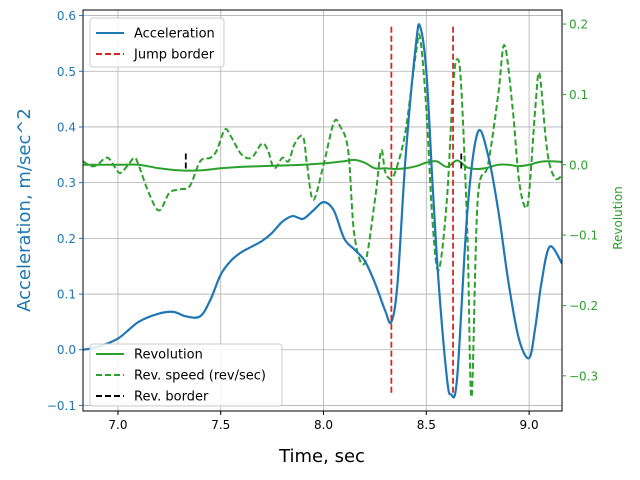 The image size is (640, 480). What do you see at coordinates (61, 406) in the screenshot?
I see `y-left-tick-label: −0.1` at bounding box center [61, 406].